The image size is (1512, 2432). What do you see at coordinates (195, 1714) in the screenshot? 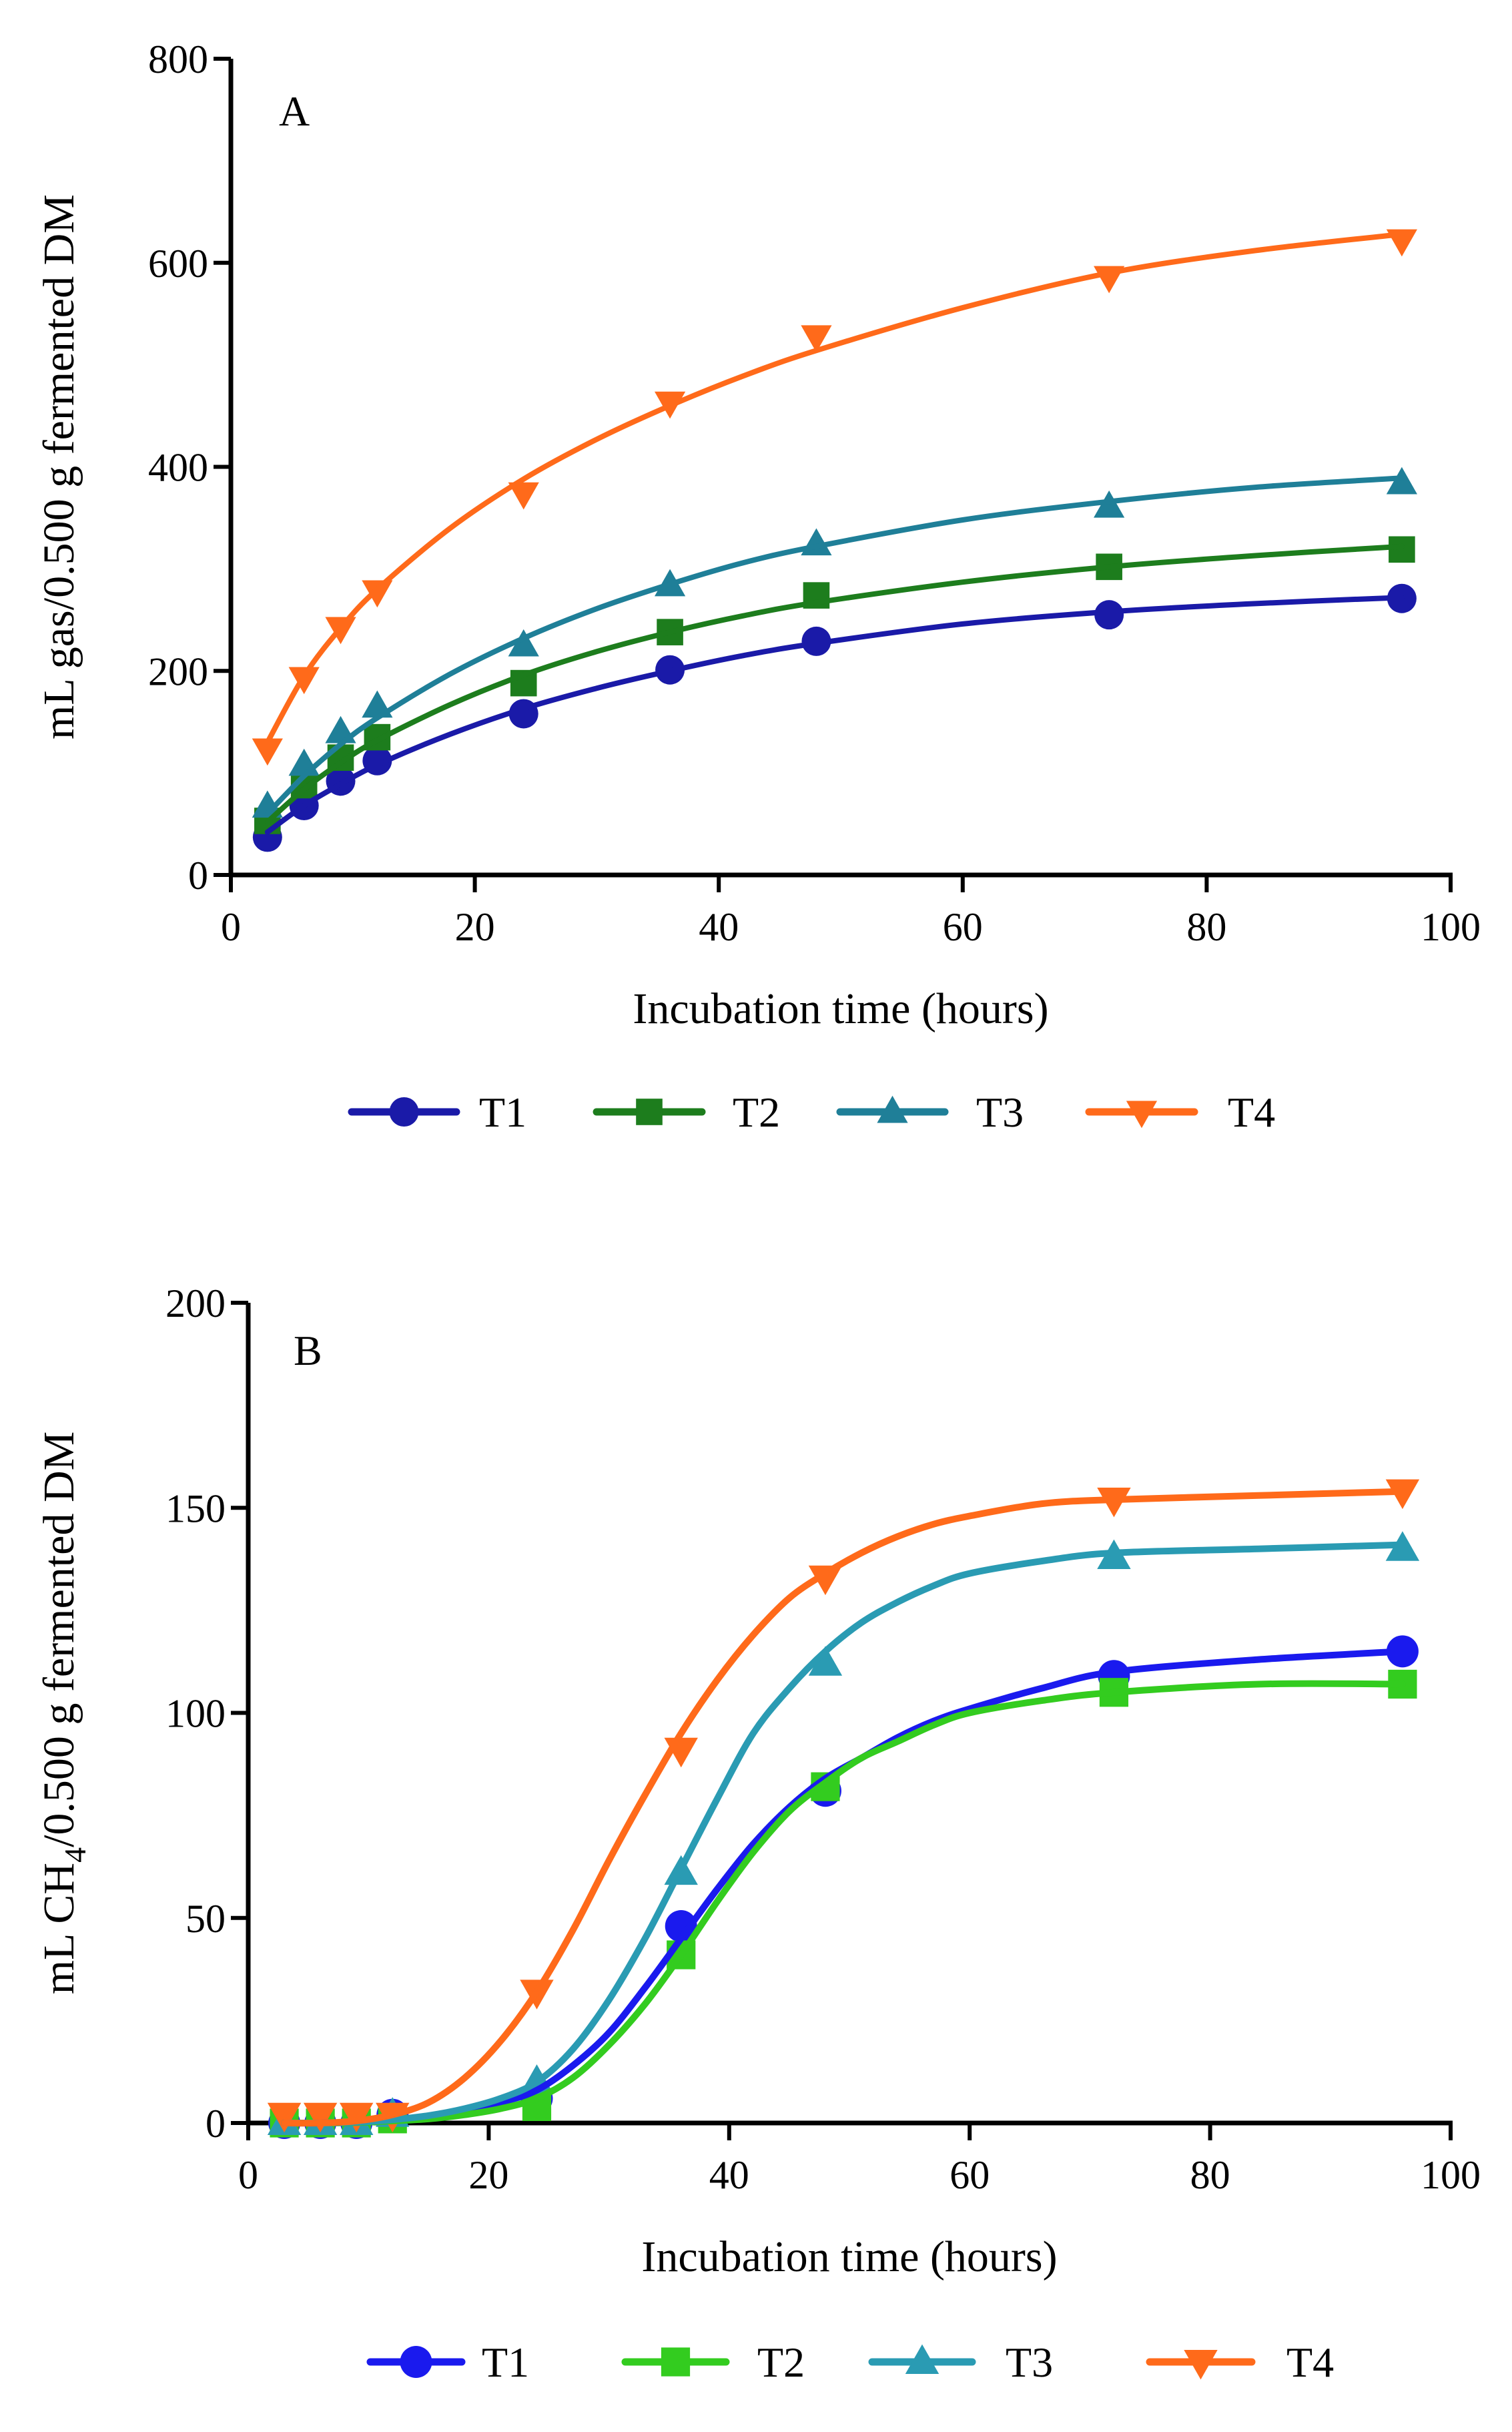
I see `y-tick-label: 100` at bounding box center [195, 1714].